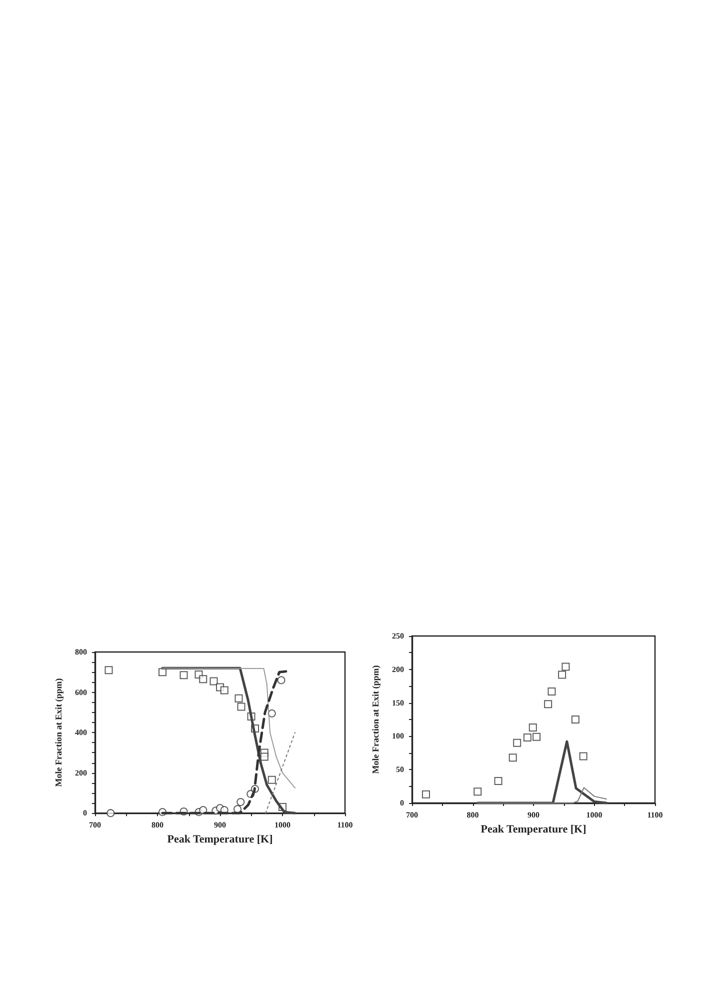 The image size is (725, 991). Describe the element at coordinates (398, 736) in the screenshot. I see `y-tick-label: 100` at that location.